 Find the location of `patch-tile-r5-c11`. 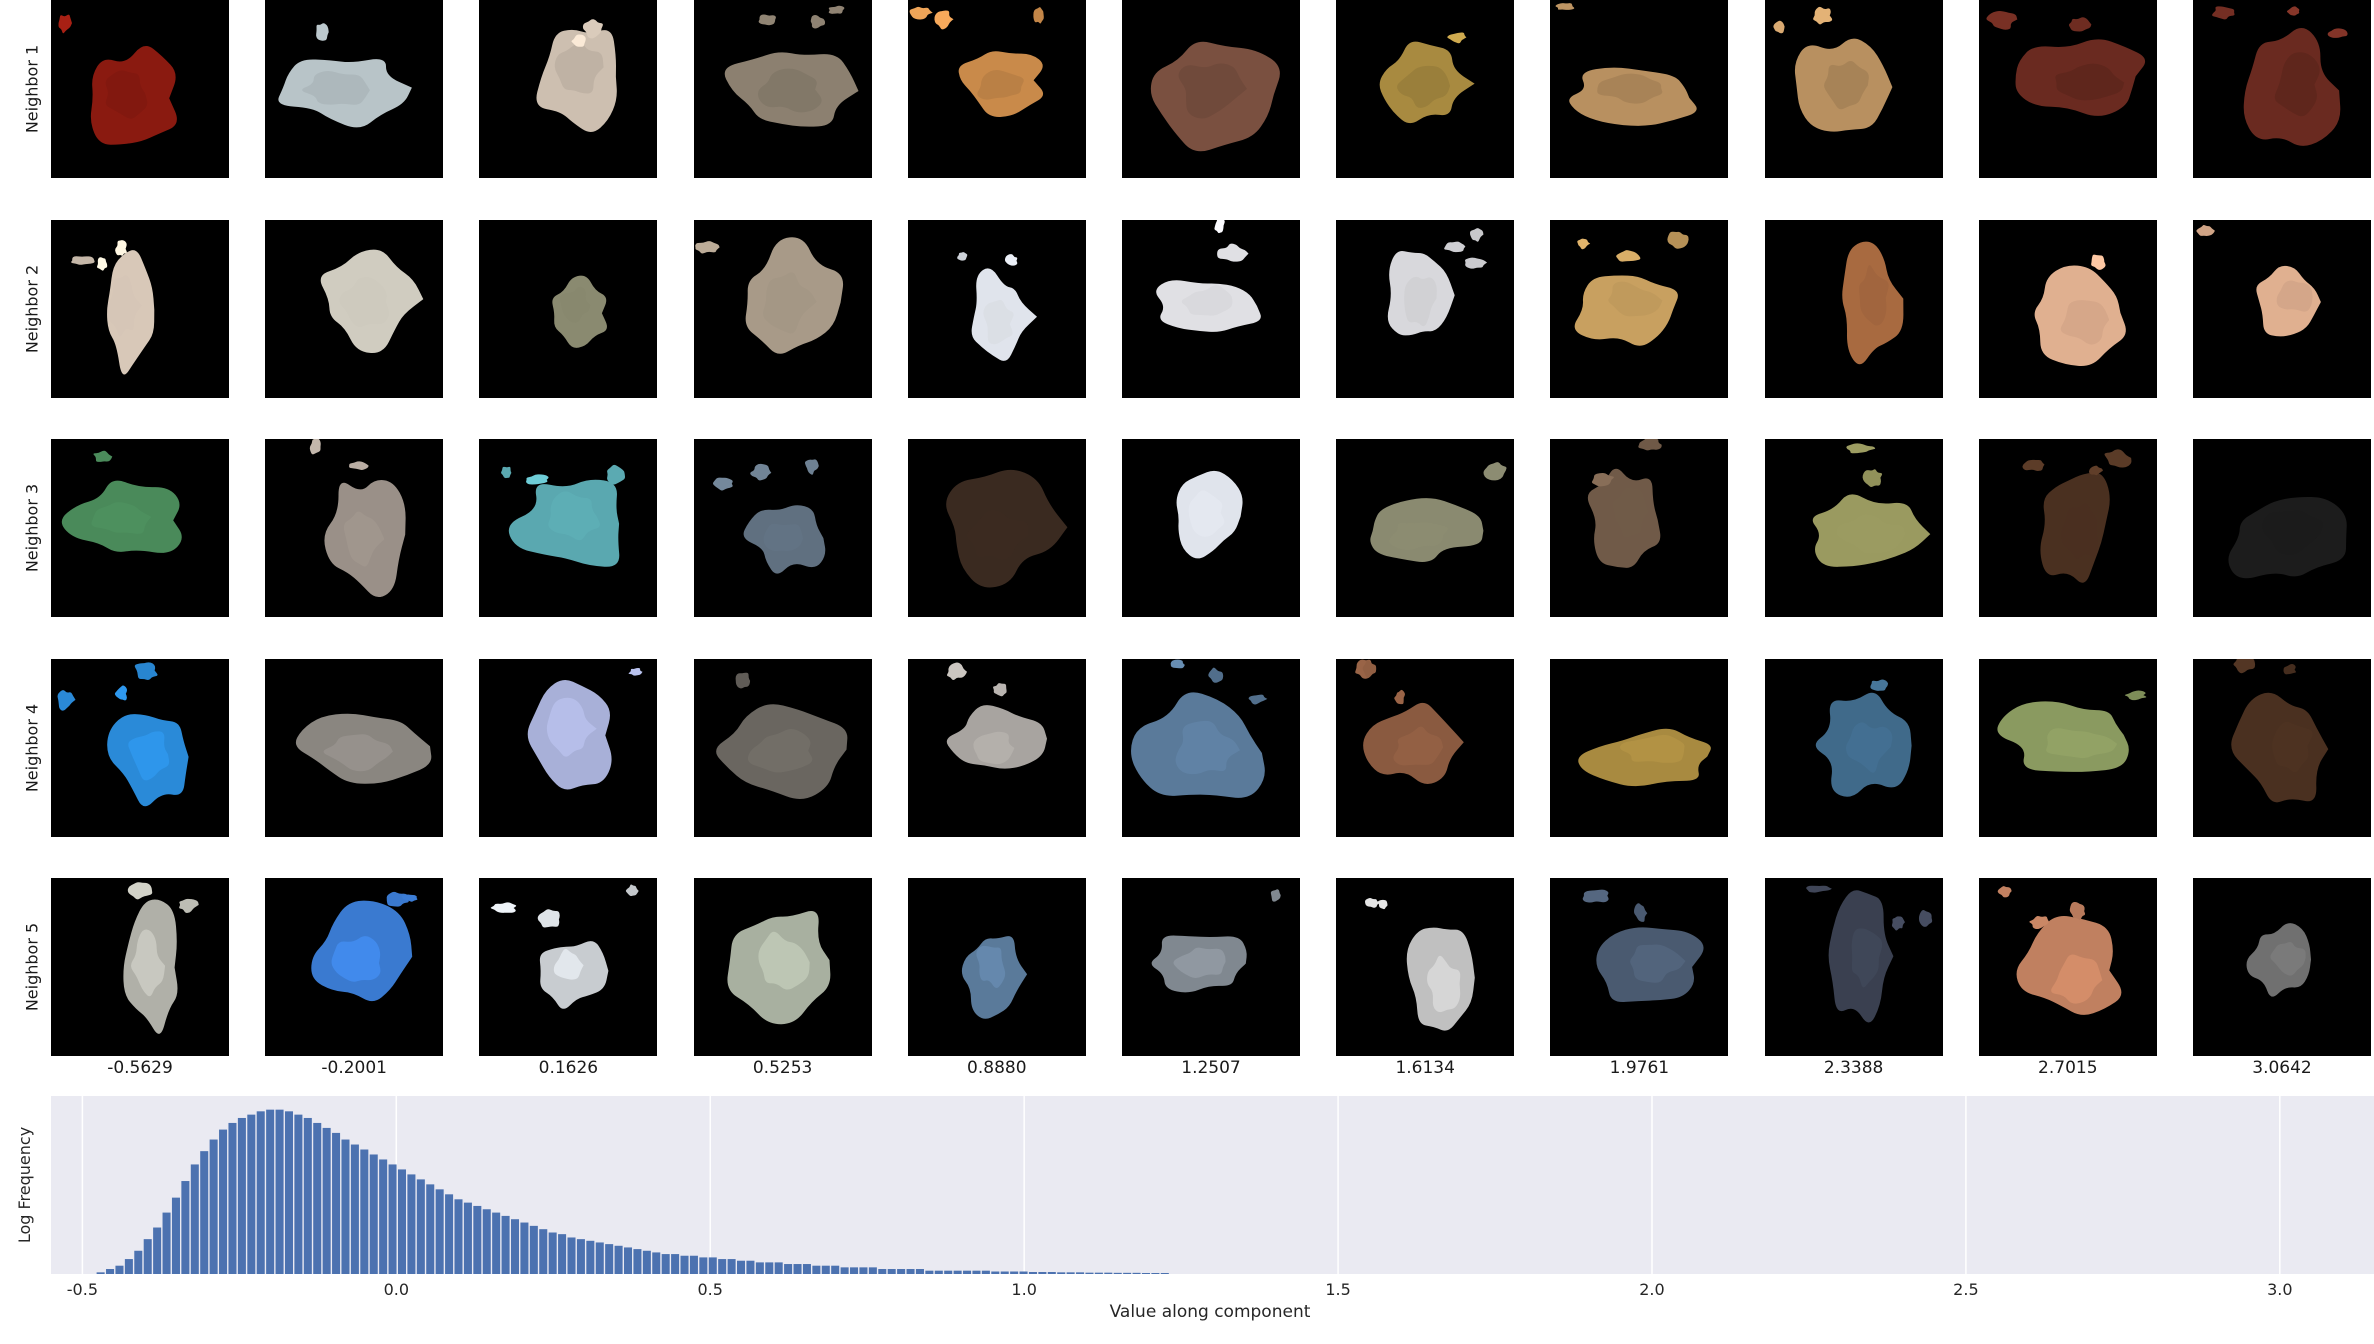

patch-tile-r5-c11 is located at coordinates (2282, 967).